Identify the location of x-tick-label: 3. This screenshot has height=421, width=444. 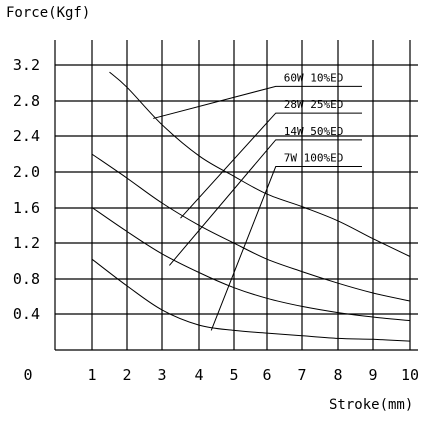
(161, 375).